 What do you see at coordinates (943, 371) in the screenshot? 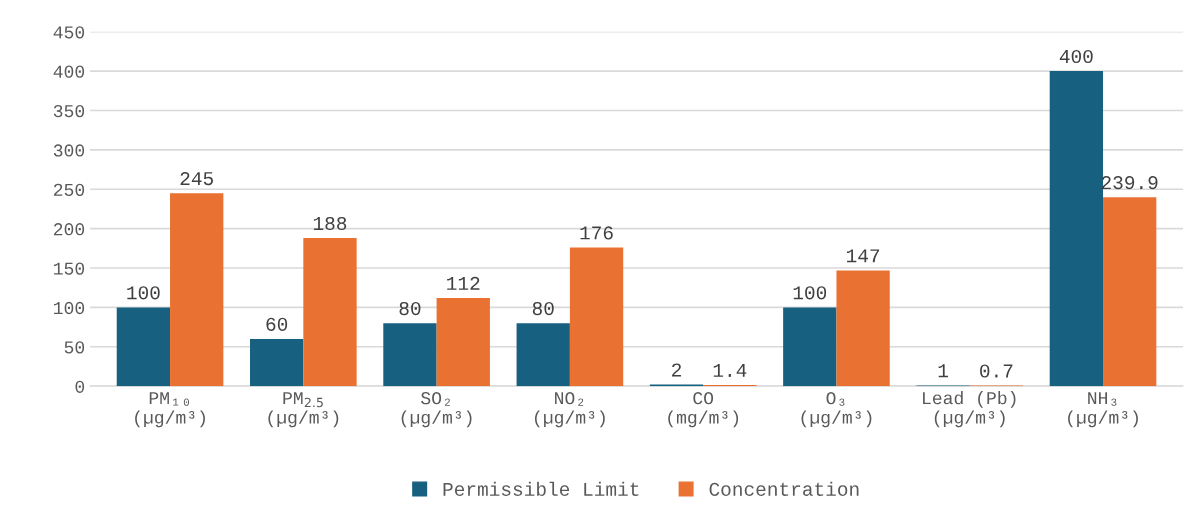
I see `data-label: 1` at bounding box center [943, 371].